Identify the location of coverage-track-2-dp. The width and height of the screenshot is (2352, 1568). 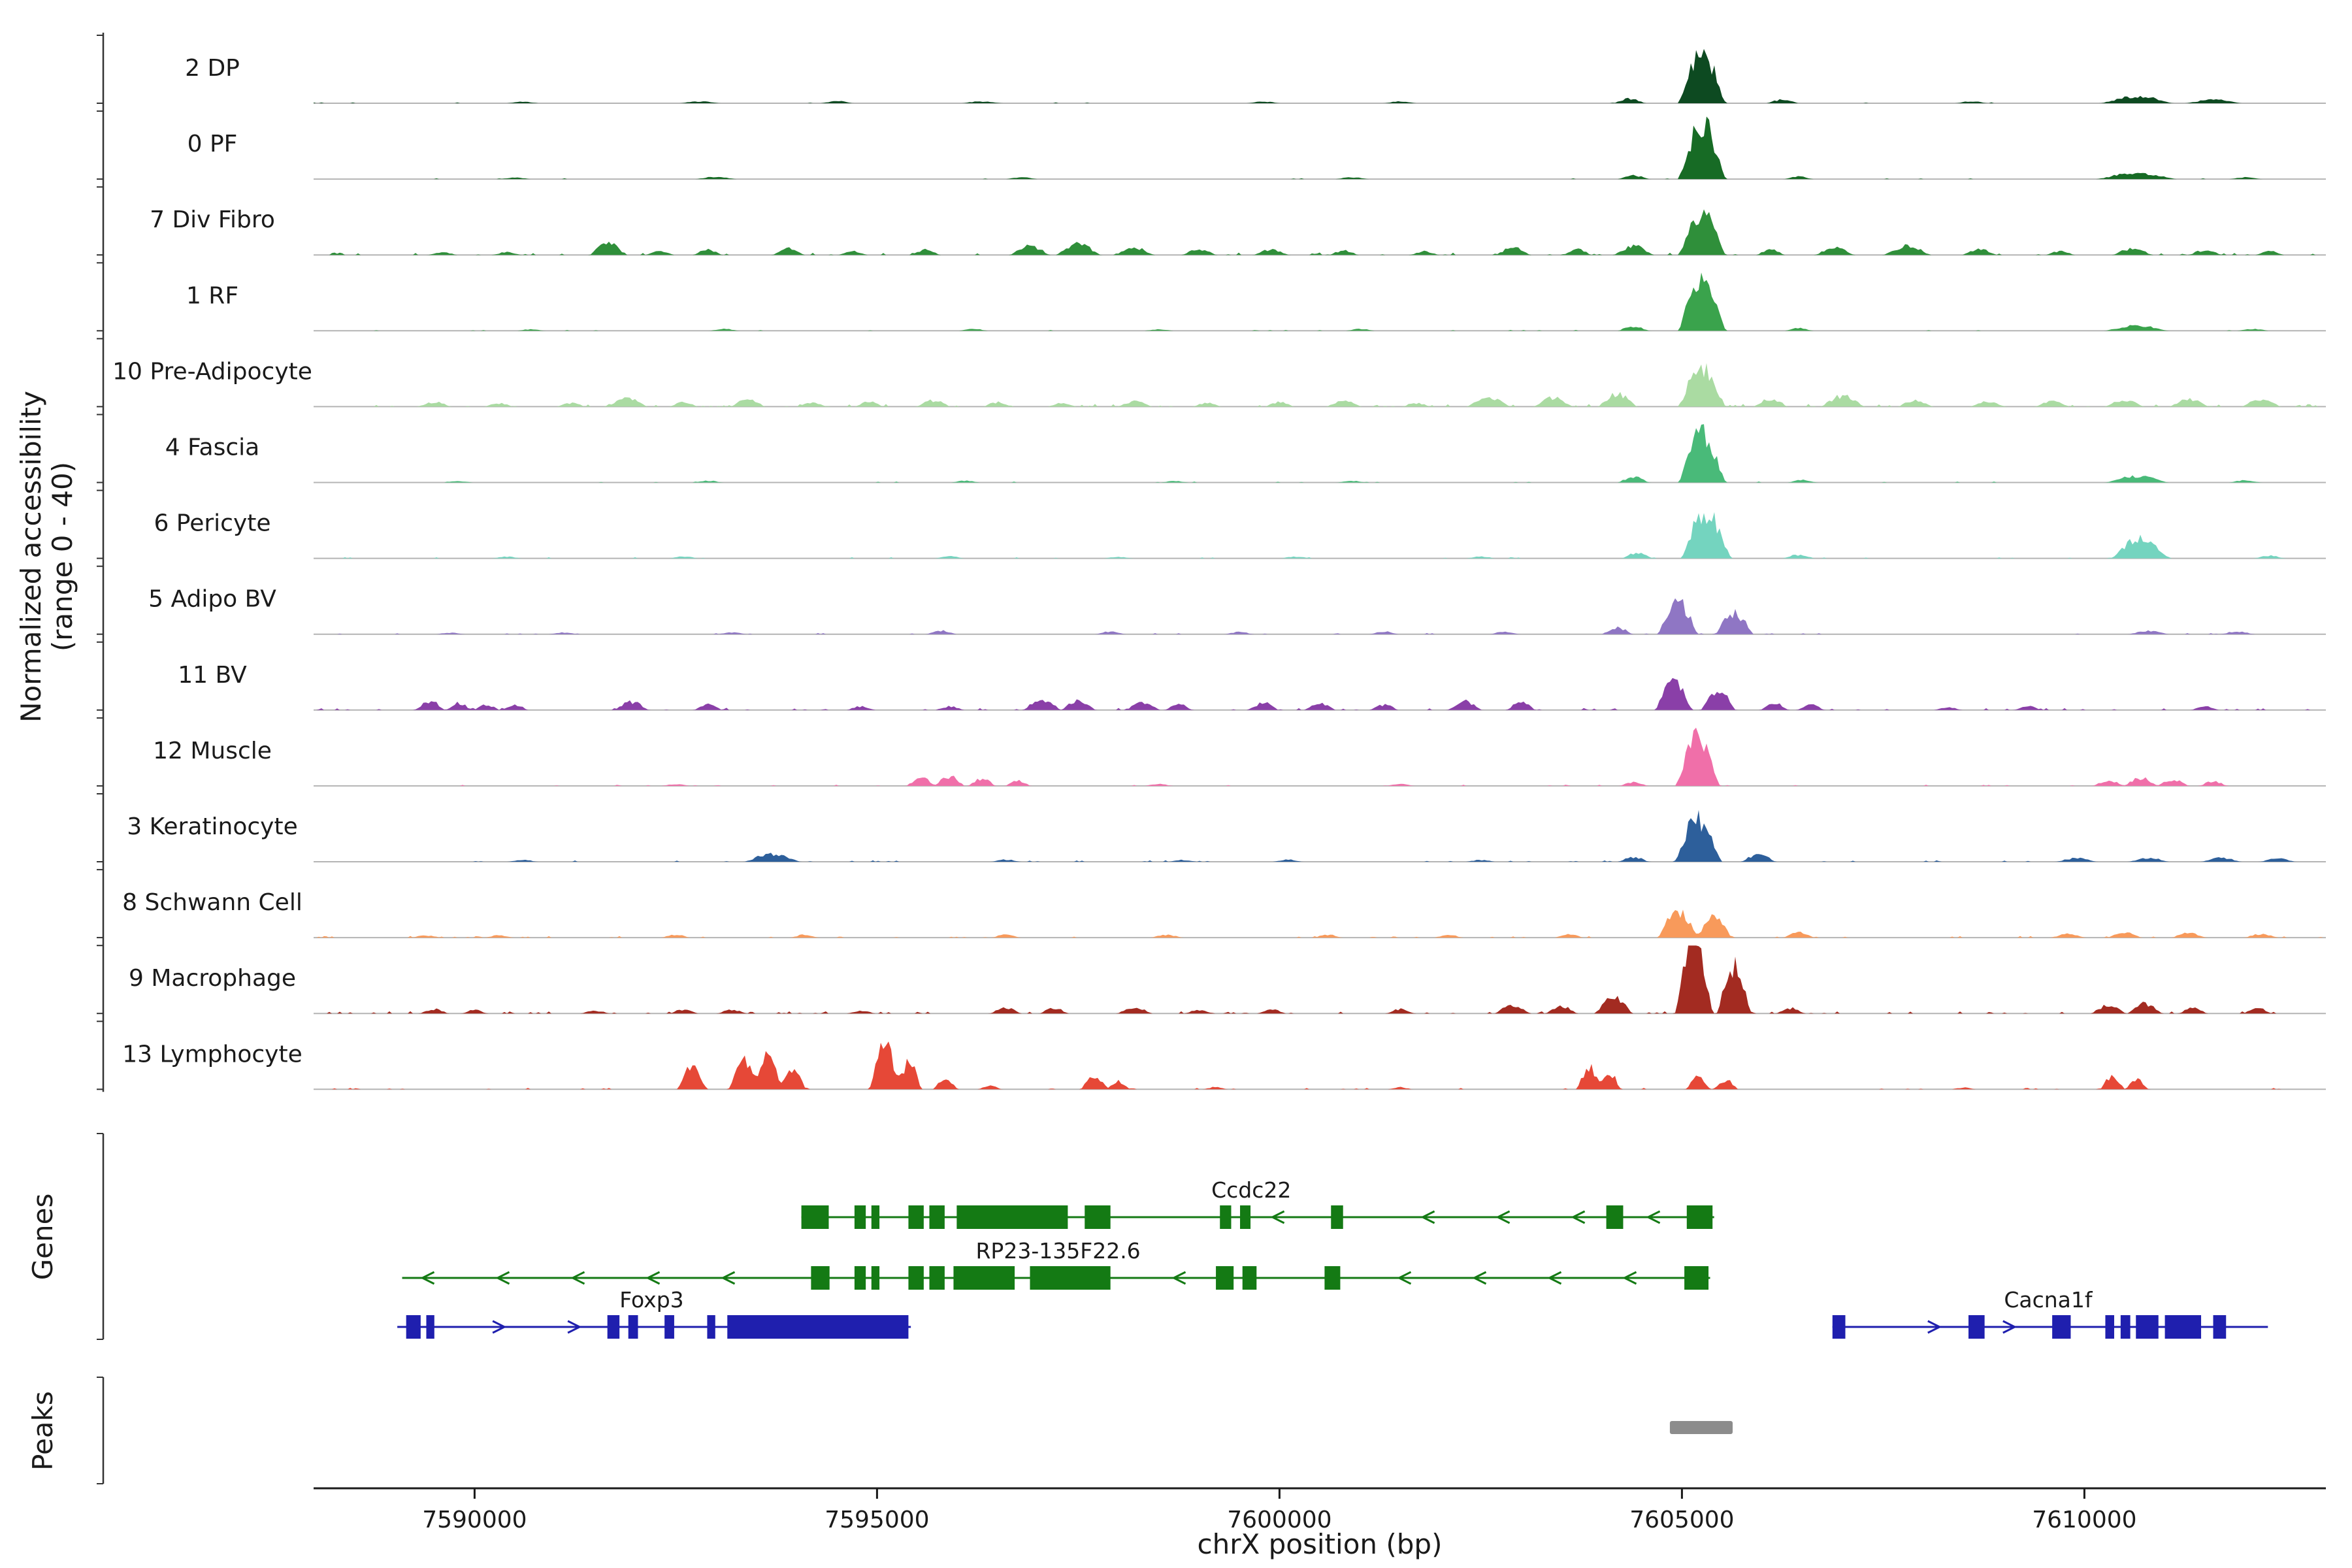
(1320, 75).